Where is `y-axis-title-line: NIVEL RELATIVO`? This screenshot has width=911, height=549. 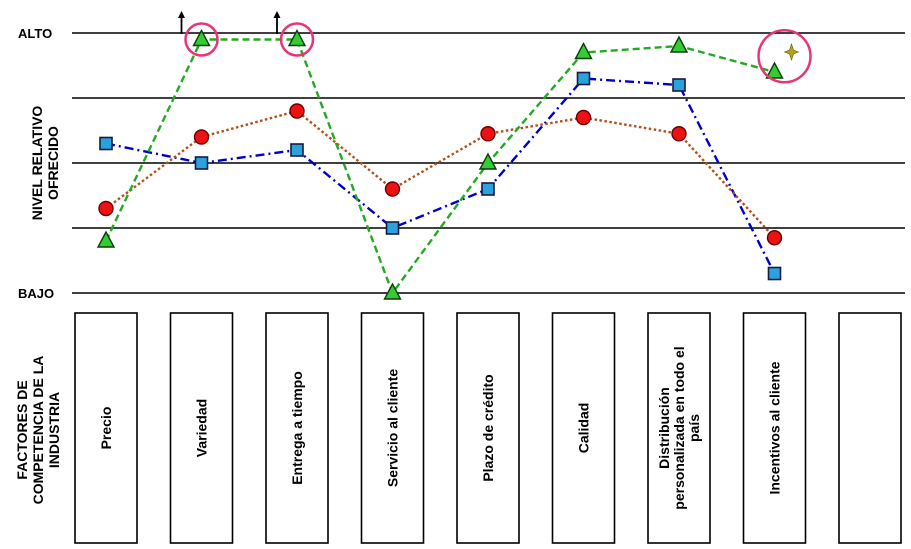 y-axis-title-line: NIVEL RELATIVO is located at coordinates (37, 163).